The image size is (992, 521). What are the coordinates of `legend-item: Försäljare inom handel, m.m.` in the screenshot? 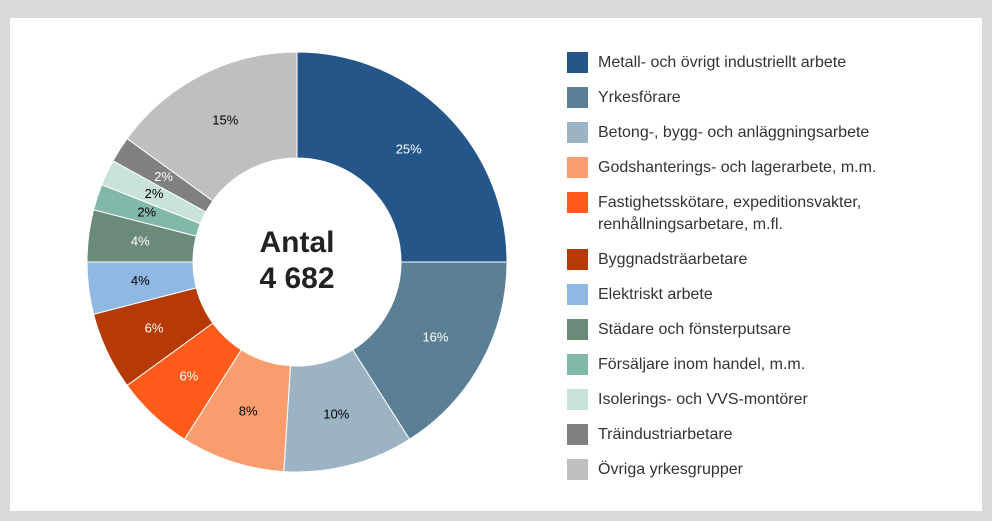 It's located at (747, 365).